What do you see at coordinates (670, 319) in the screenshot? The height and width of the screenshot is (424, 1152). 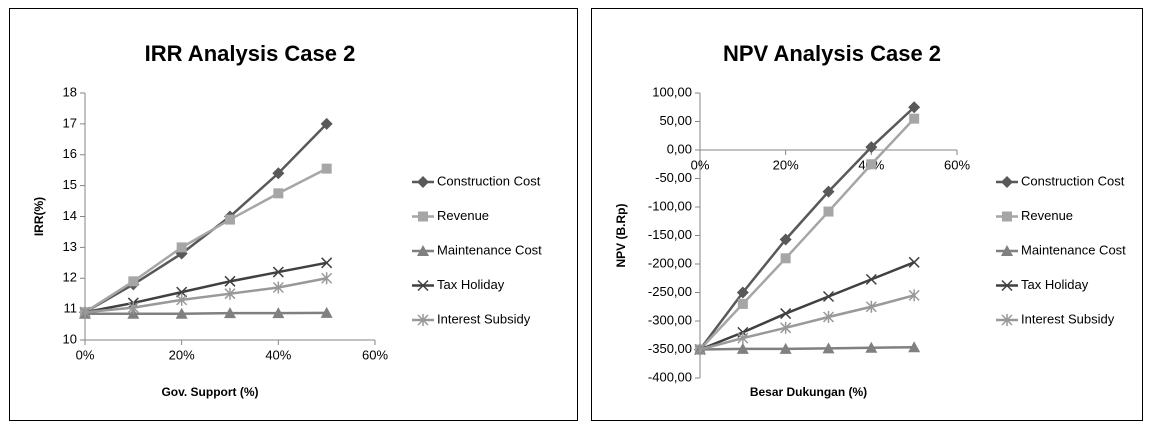 I see `y-tick-label: -300,00` at bounding box center [670, 319].